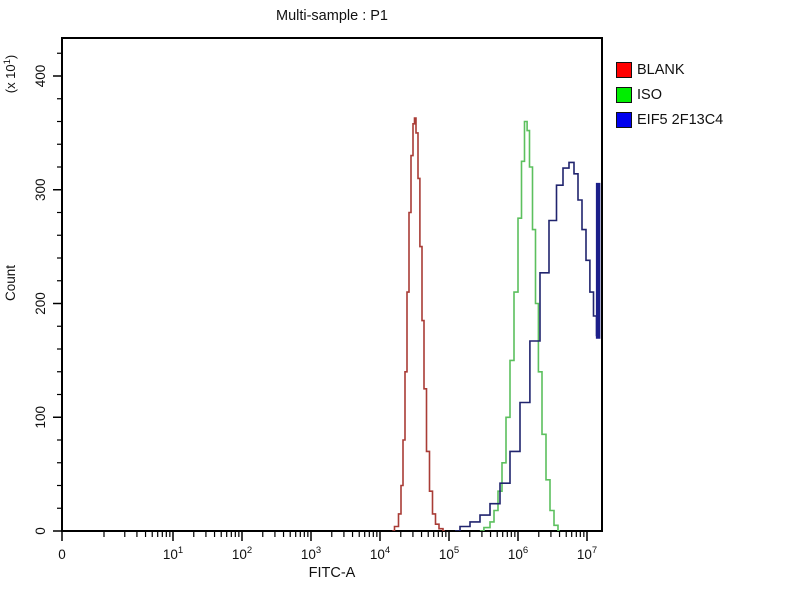 Image resolution: width=800 pixels, height=600 pixels. What do you see at coordinates (661, 69) in the screenshot?
I see `legend-label: BLANK` at bounding box center [661, 69].